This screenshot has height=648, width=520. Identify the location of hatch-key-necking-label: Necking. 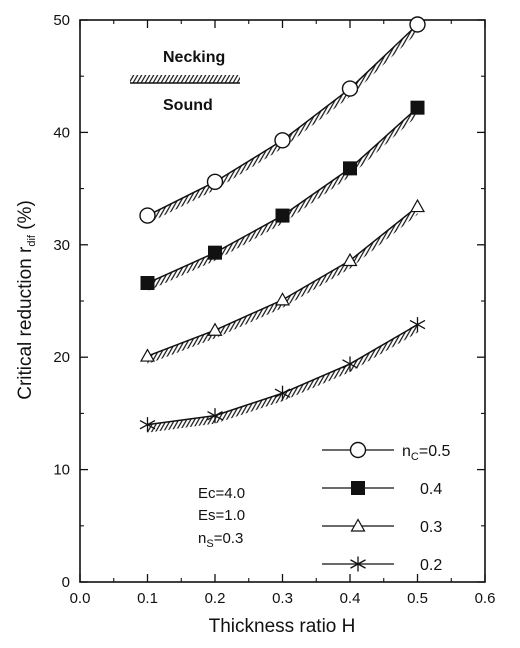
(194, 57).